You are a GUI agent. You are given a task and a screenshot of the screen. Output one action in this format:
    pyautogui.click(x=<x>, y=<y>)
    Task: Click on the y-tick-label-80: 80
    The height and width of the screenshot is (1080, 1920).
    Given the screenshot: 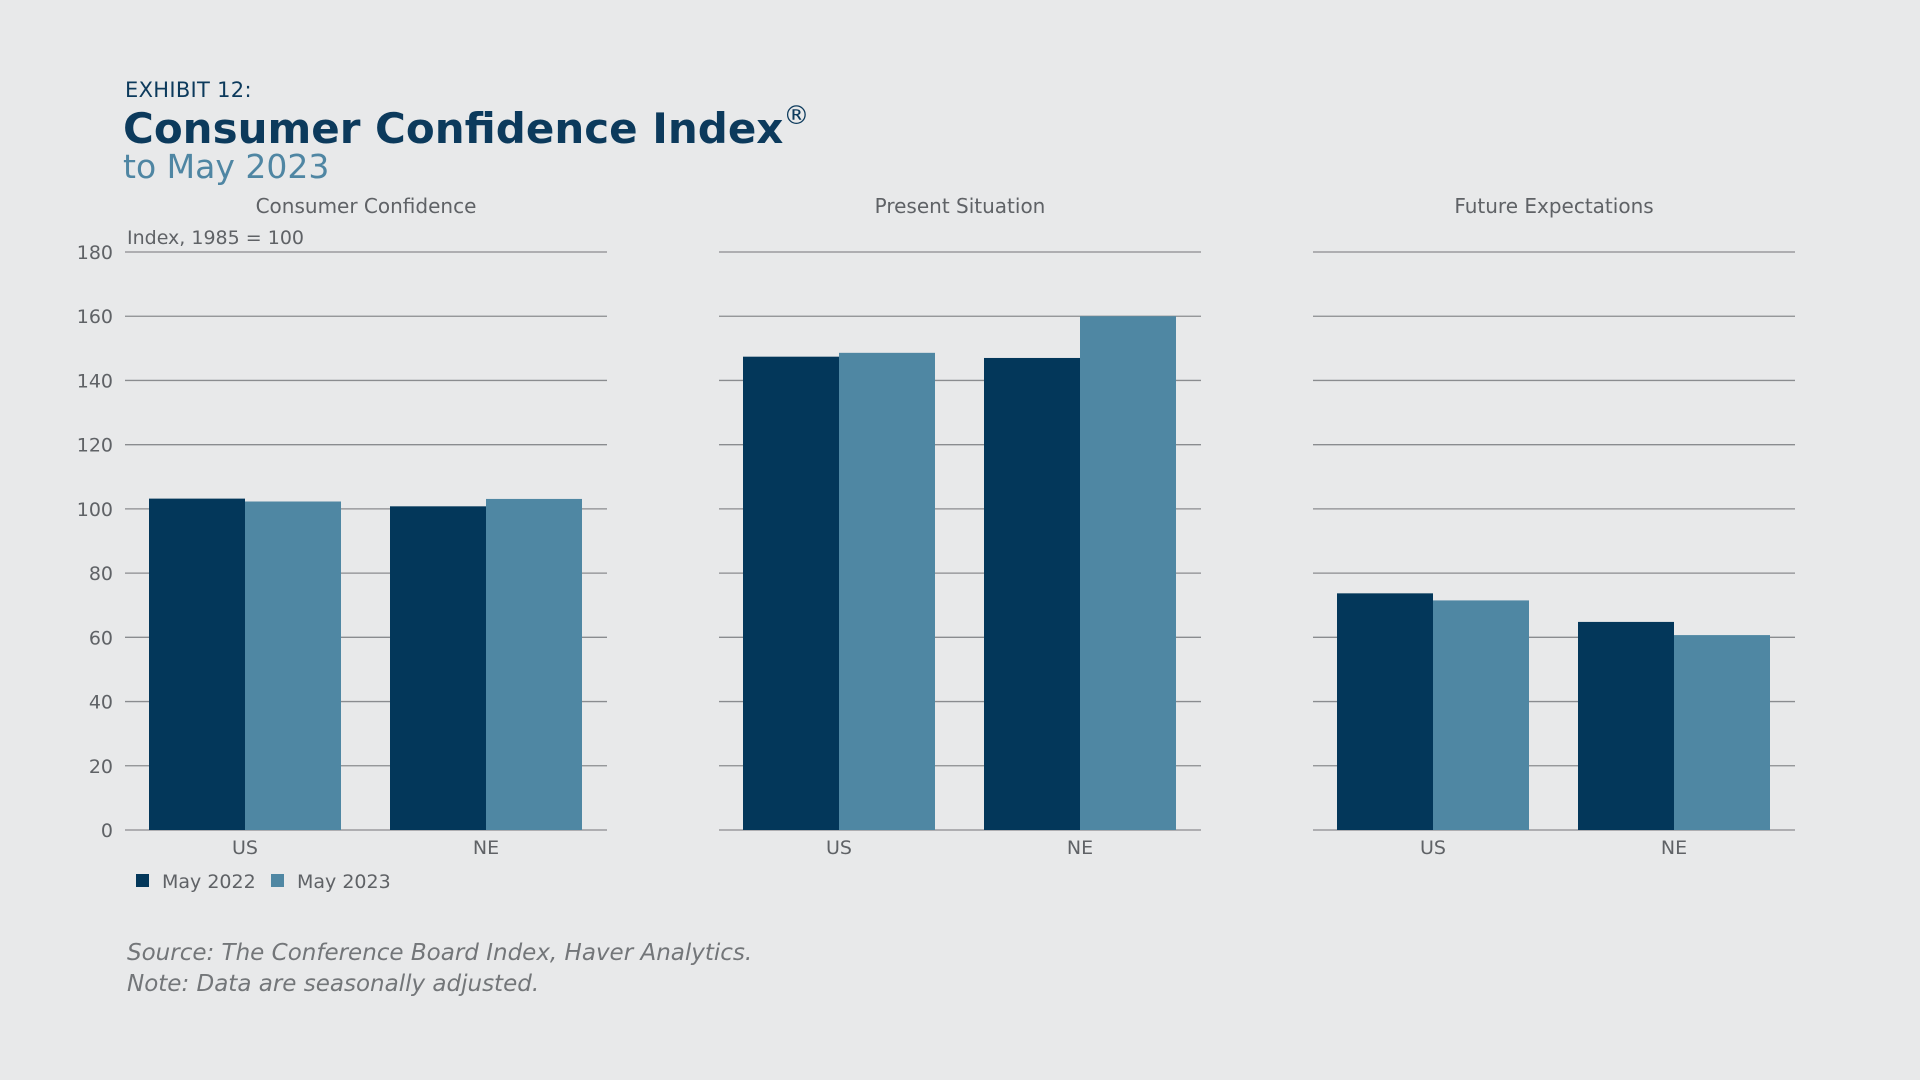 What is the action you would take?
    pyautogui.click(x=101, y=574)
    